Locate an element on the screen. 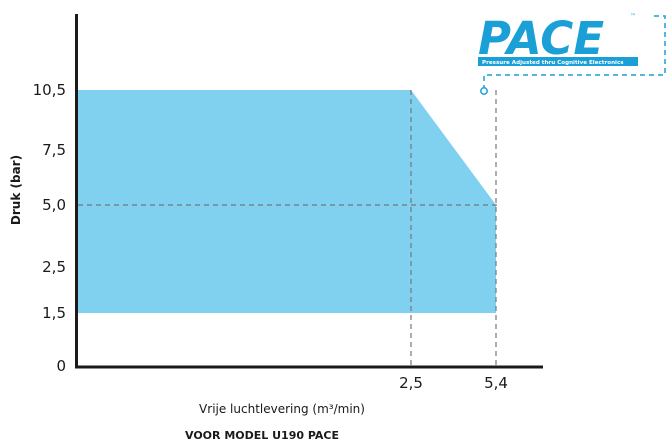 Image resolution: width=669 pixels, height=445 pixels. y-tick-label: 7,5 is located at coordinates (54, 150).